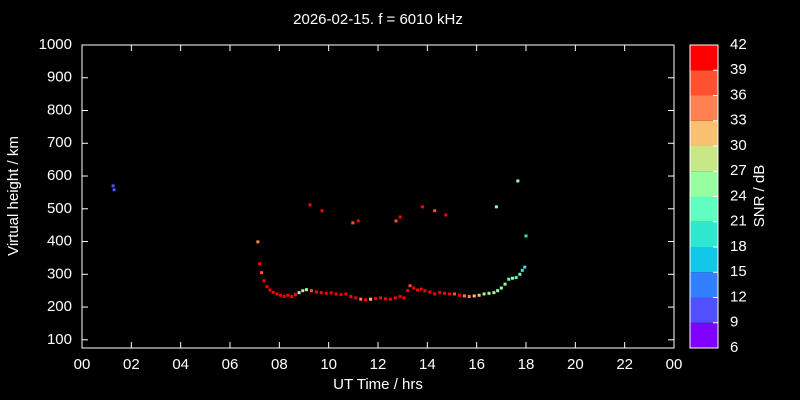  What do you see at coordinates (738, 44) in the screenshot?
I see `colorbar-tick-label: 42` at bounding box center [738, 44].